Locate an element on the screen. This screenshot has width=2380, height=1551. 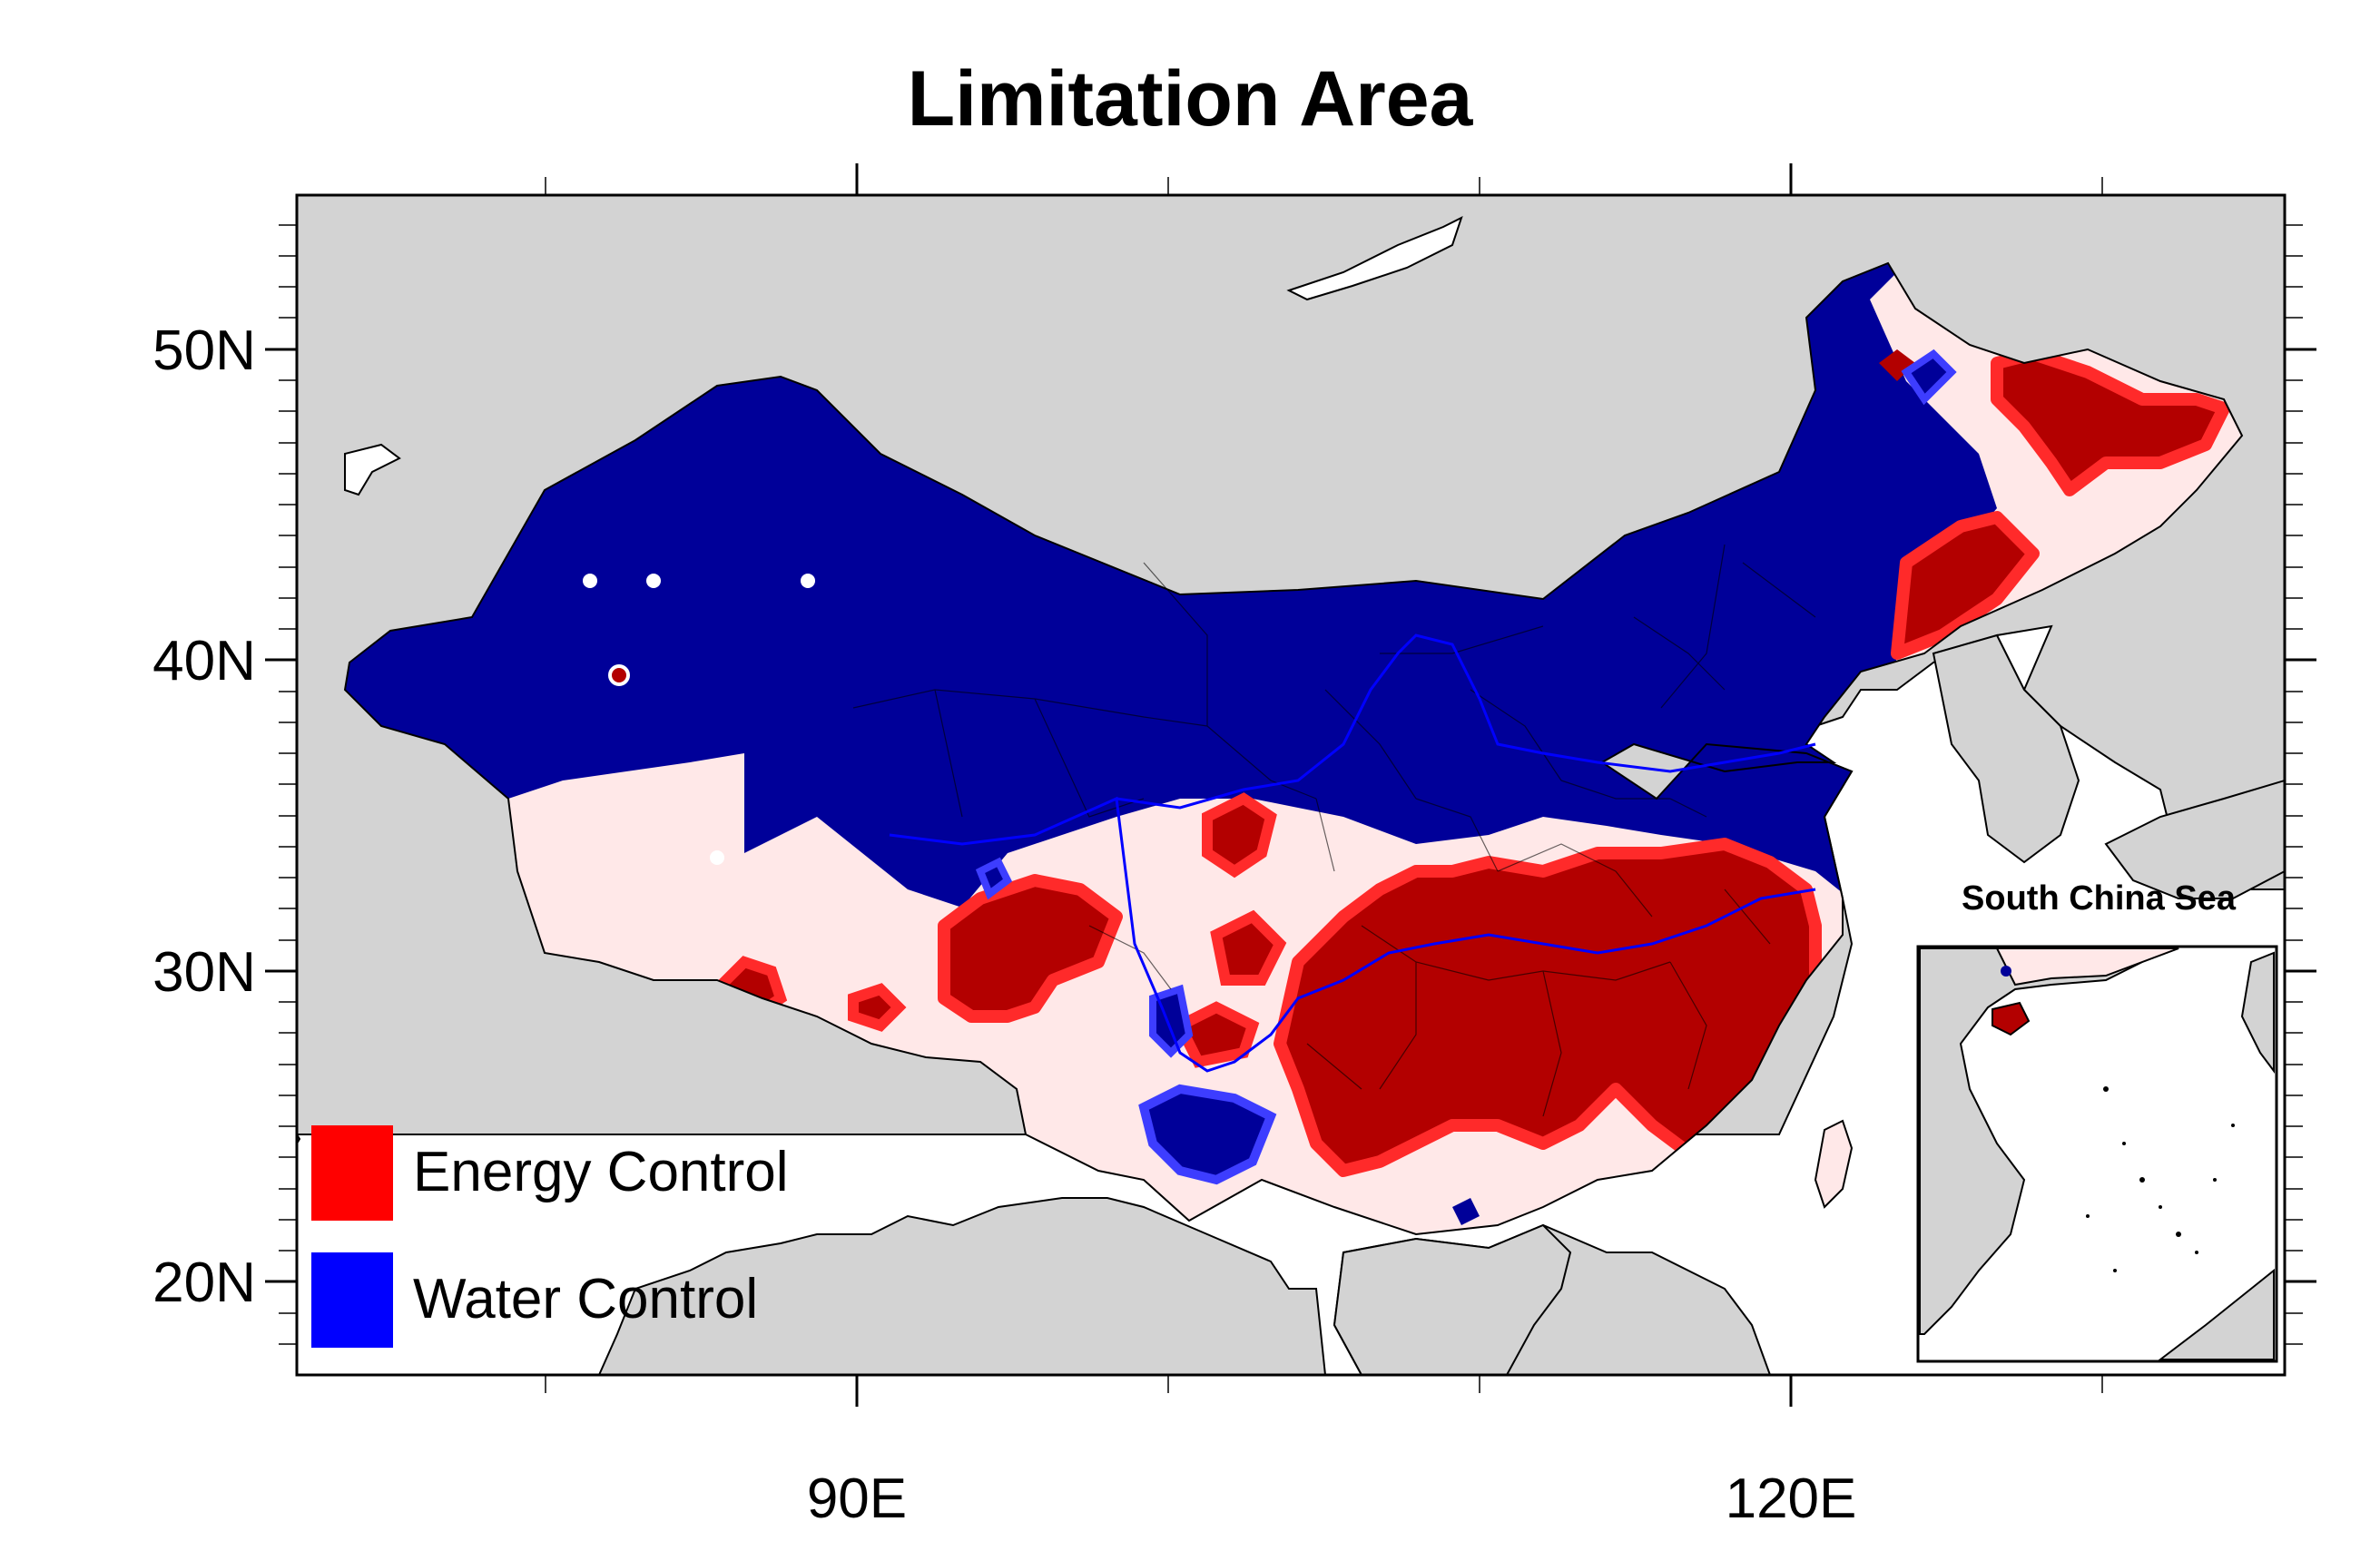
water-spot-hainan is located at coordinates (1466, 1211).